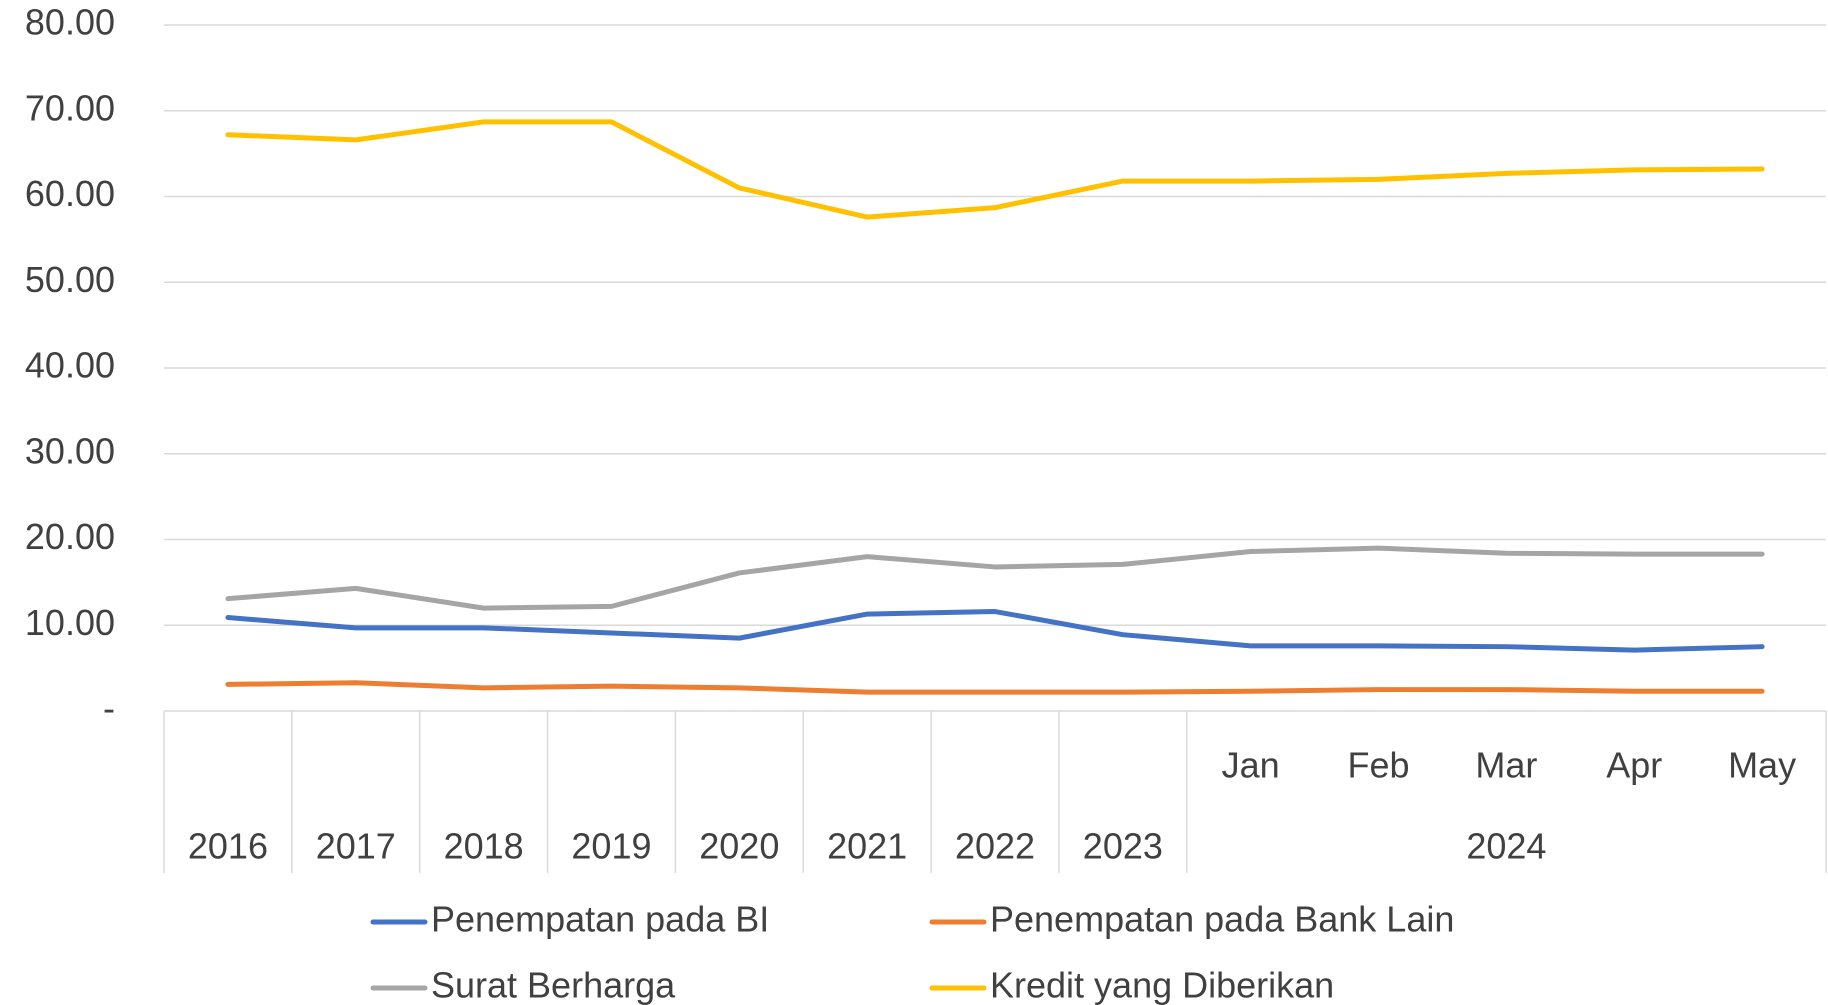  What do you see at coordinates (70, 22) in the screenshot?
I see `y-tick-label: 80.00` at bounding box center [70, 22].